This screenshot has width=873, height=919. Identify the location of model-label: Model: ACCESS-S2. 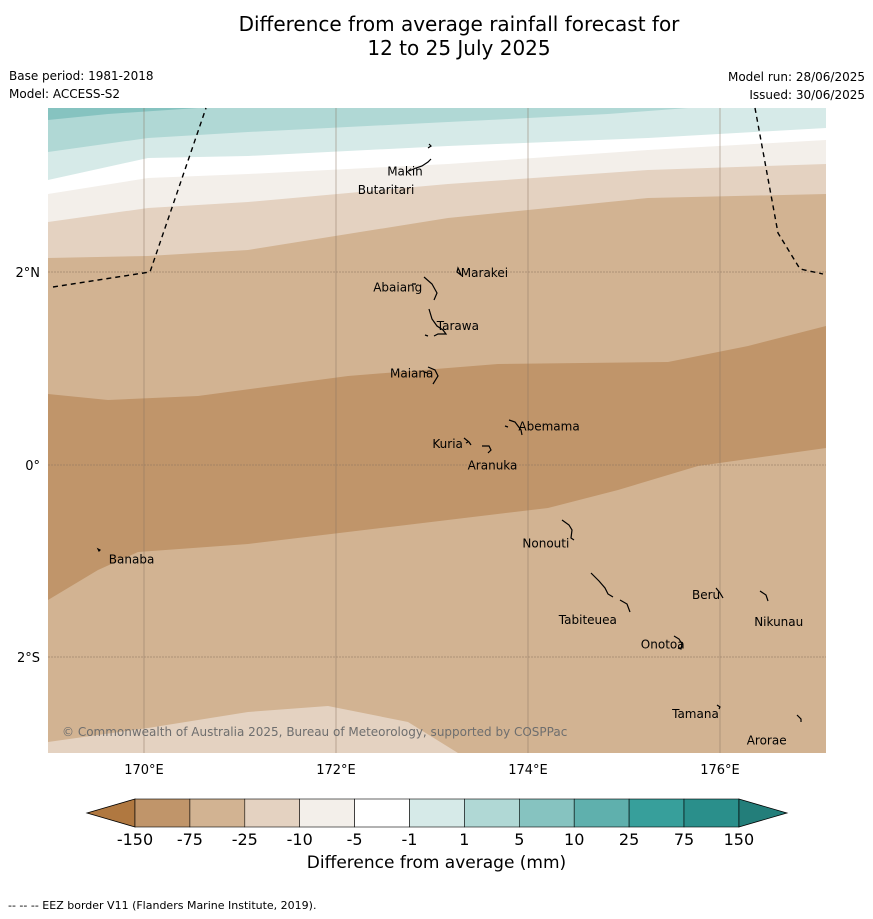
(65, 94).